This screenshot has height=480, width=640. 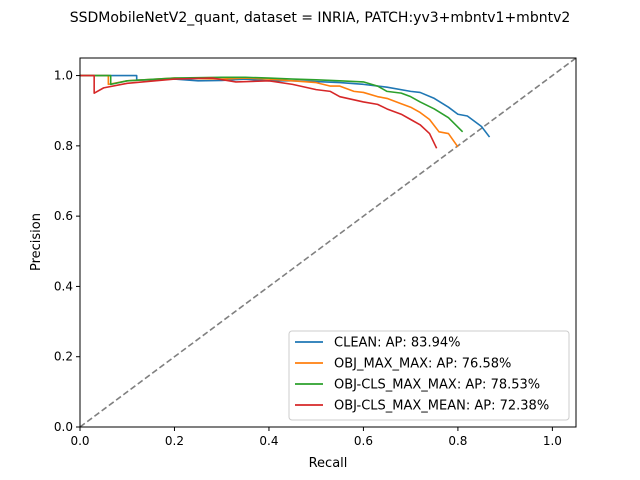 What do you see at coordinates (397, 343) in the screenshot?
I see `legend-label: CLEAN: AP: 83.94%` at bounding box center [397, 343].